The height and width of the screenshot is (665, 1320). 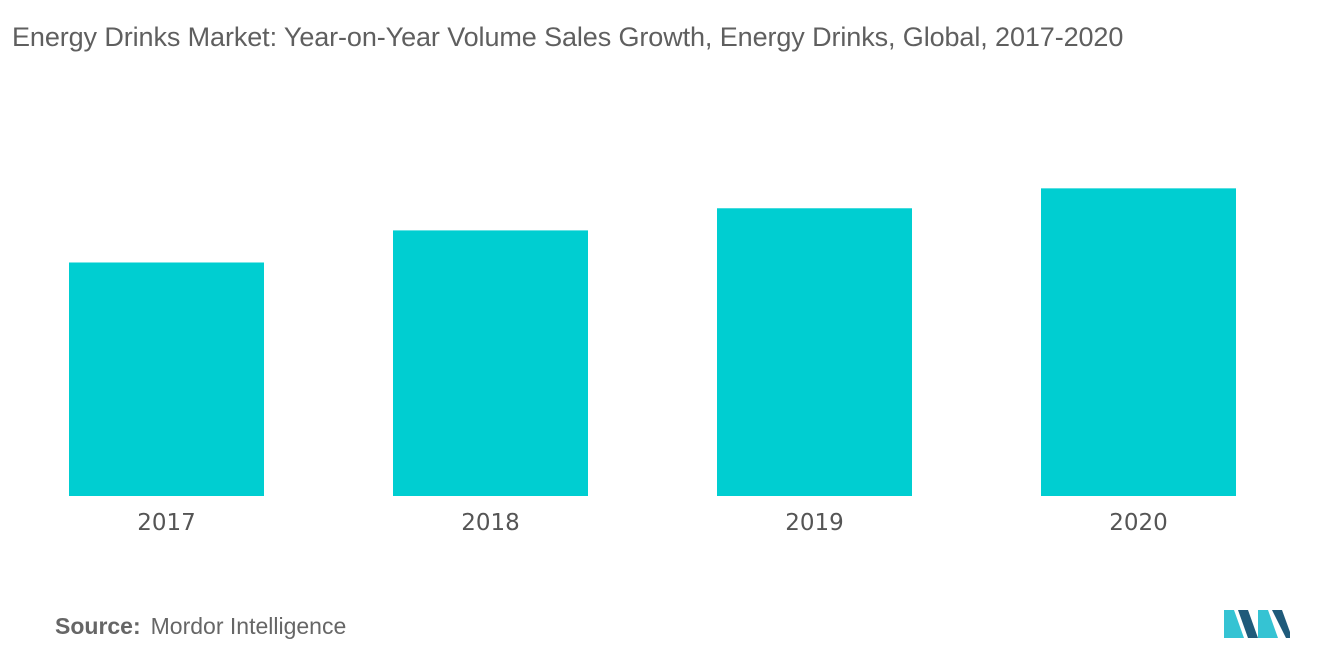 I want to click on x-tick-label-2017: 2017, so click(x=166, y=523).